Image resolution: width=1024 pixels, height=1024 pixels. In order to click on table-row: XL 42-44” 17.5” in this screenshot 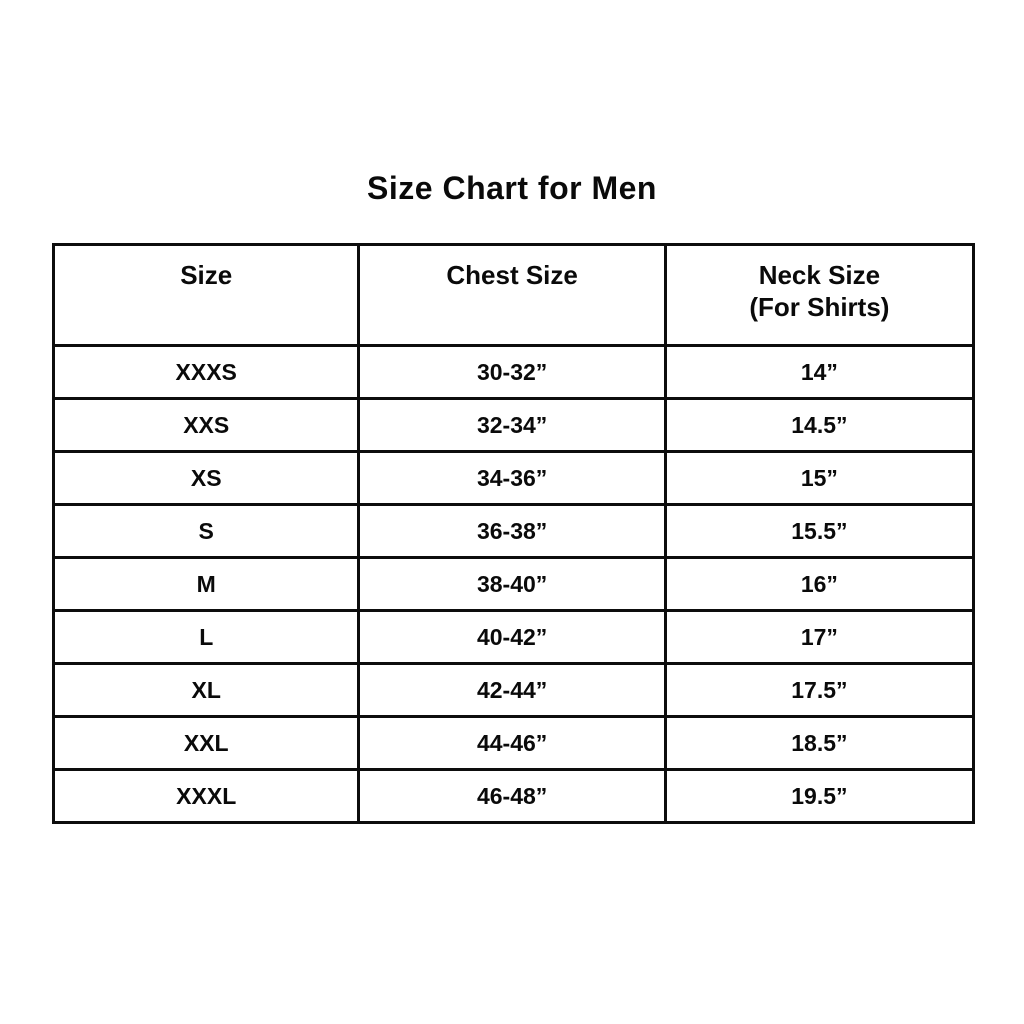, I will do `click(513, 690)`.